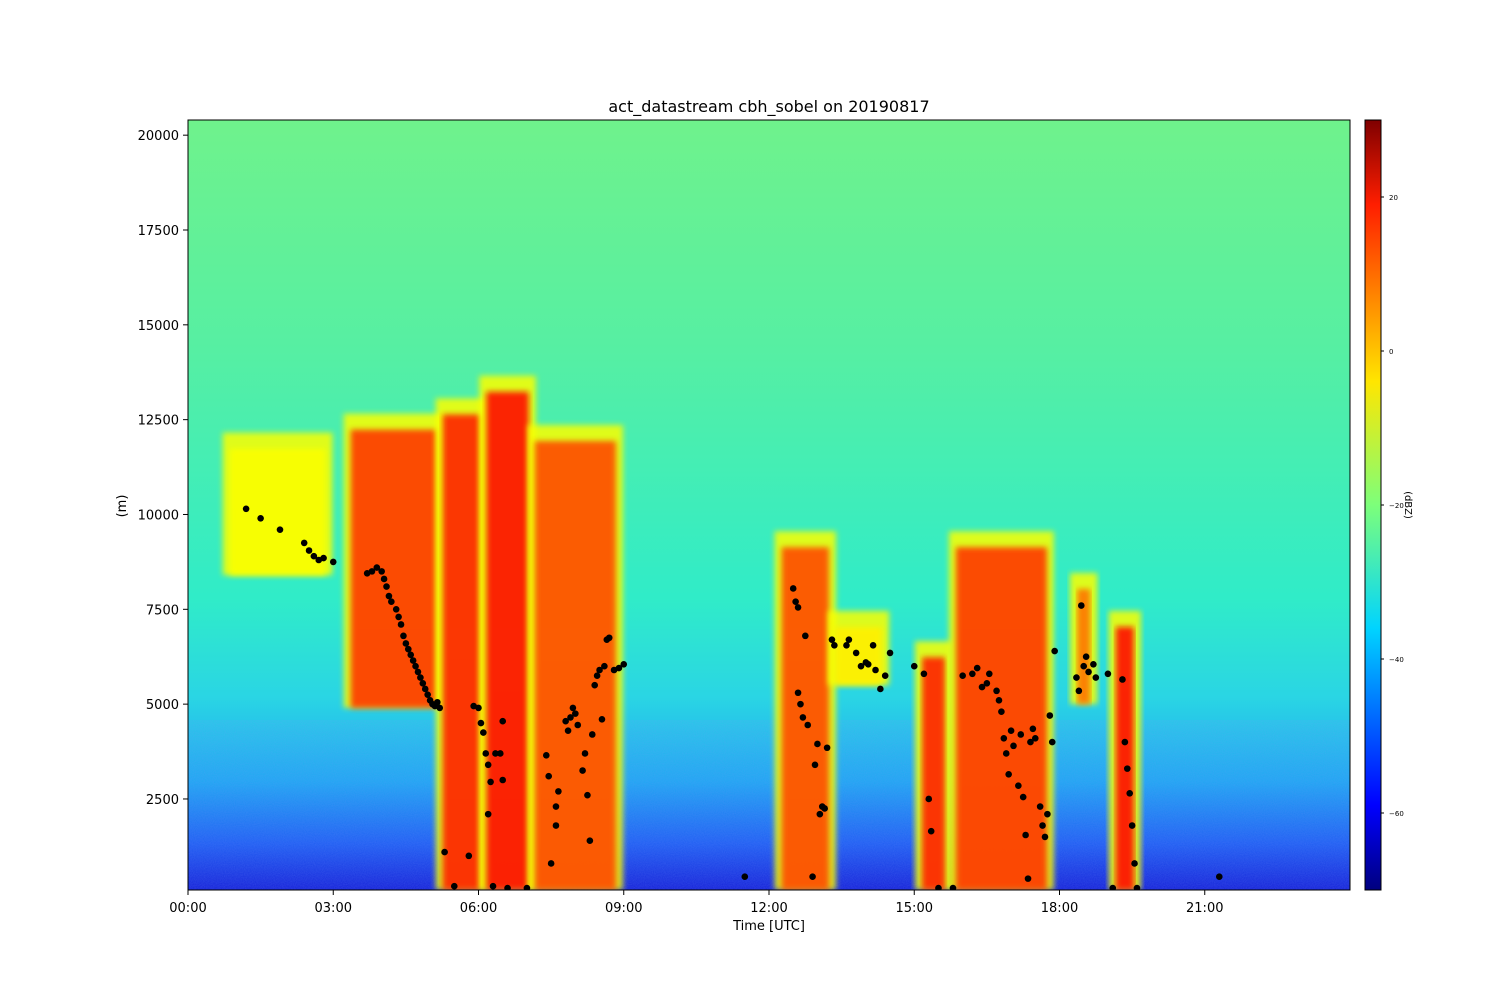 This screenshot has width=1500, height=1000. What do you see at coordinates (1396, 506) in the screenshot?
I see `colorbar-tick-label: −20` at bounding box center [1396, 506].